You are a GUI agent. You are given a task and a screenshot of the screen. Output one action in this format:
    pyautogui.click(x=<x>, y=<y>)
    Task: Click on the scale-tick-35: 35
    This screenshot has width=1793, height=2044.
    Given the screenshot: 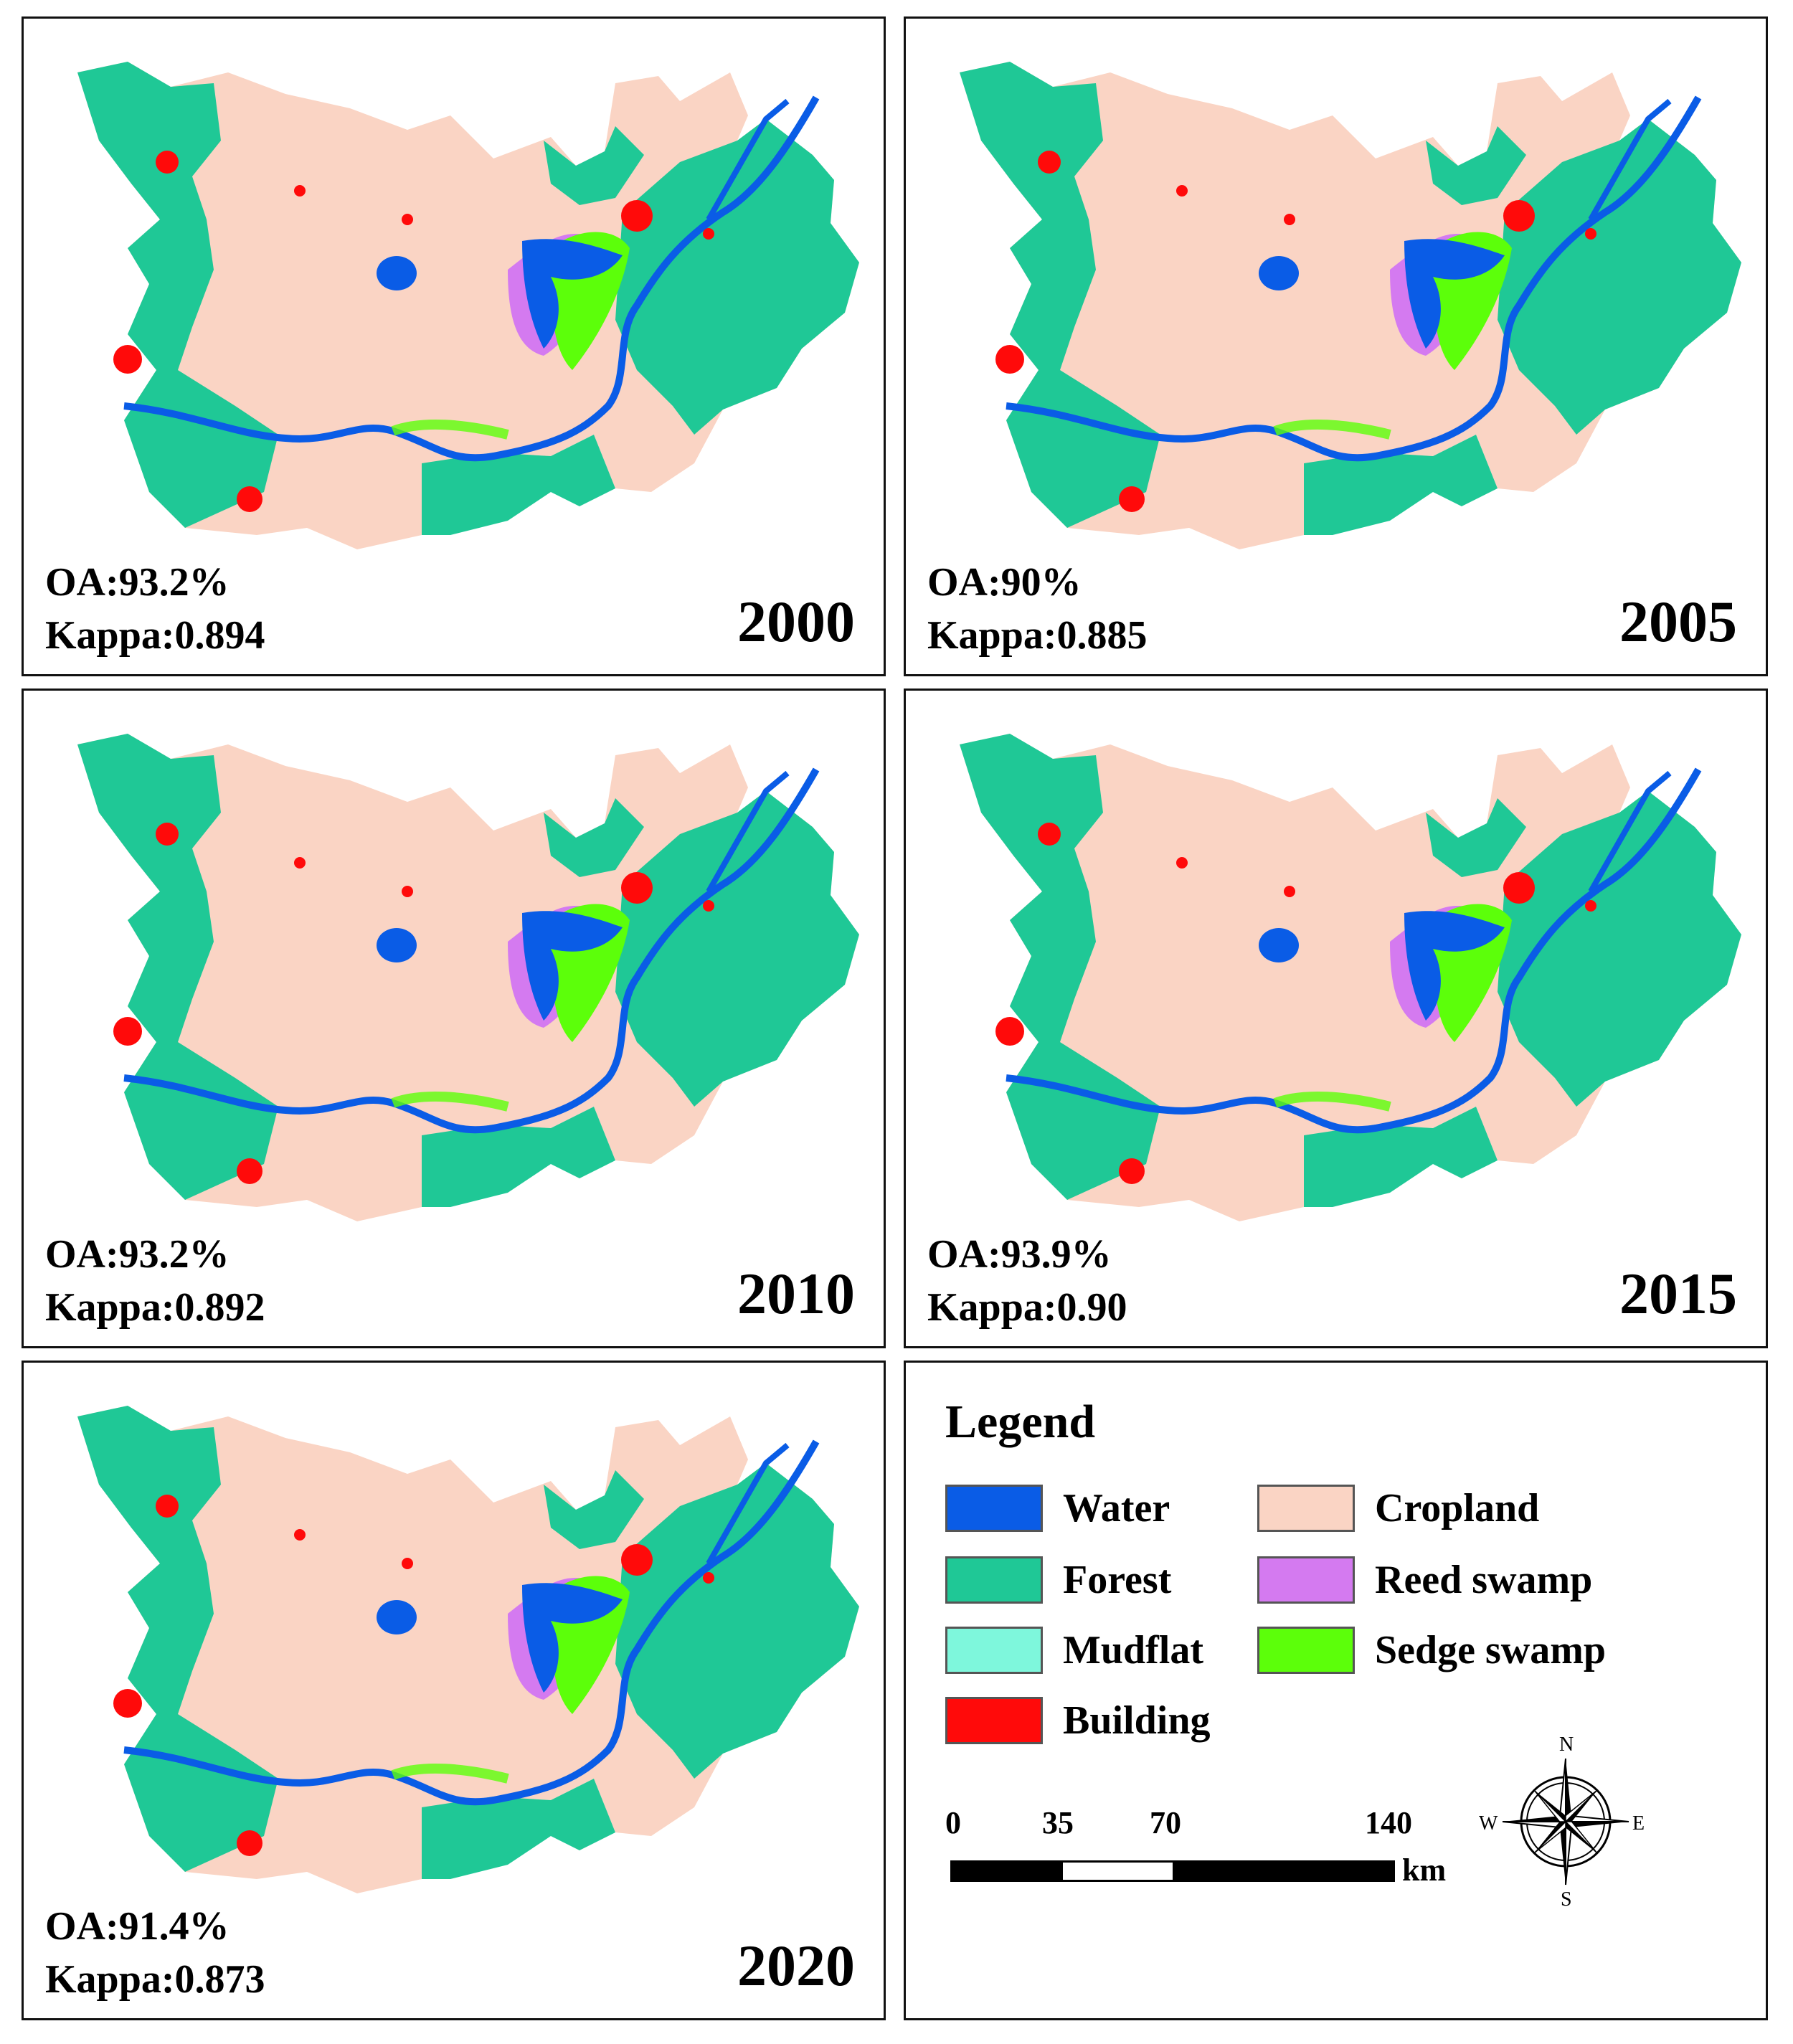 What is the action you would take?
    pyautogui.click(x=1058, y=1822)
    